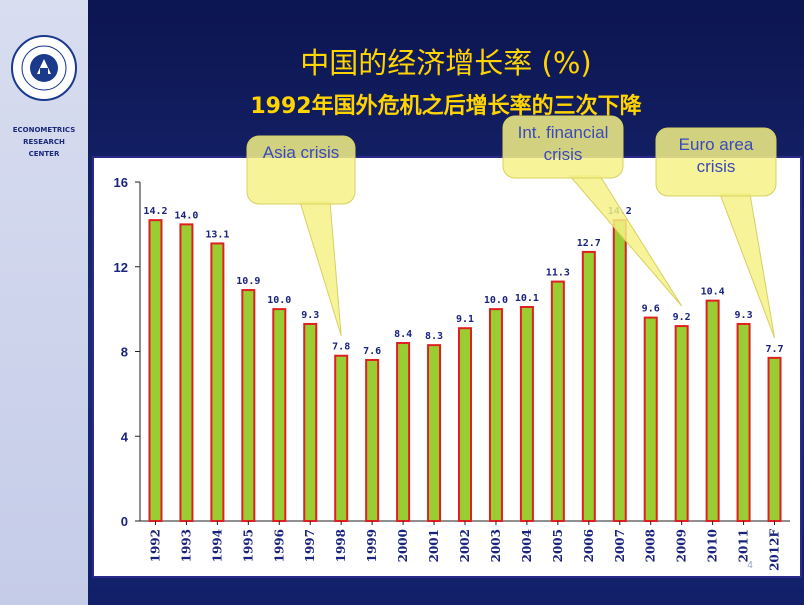  Describe the element at coordinates (465, 545) in the screenshot. I see `x-tick-label-2002: 2002` at that location.